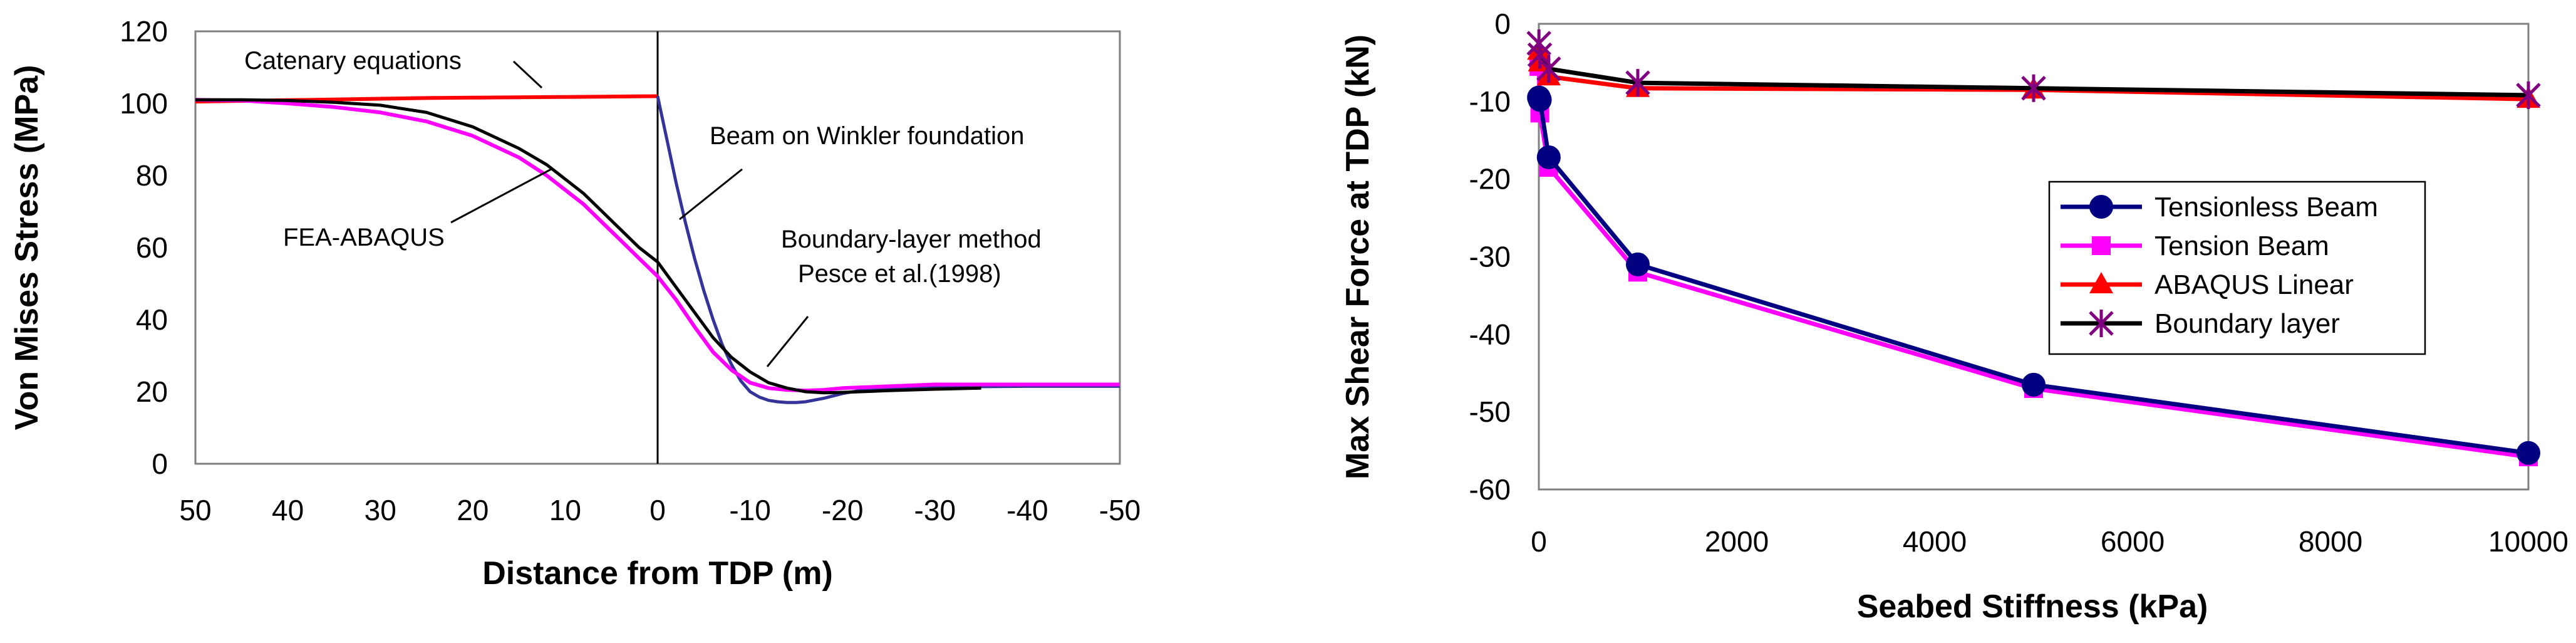 This screenshot has width=2576, height=643. What do you see at coordinates (1120, 510) in the screenshot?
I see `stress-chart-x-tick-10: -50` at bounding box center [1120, 510].